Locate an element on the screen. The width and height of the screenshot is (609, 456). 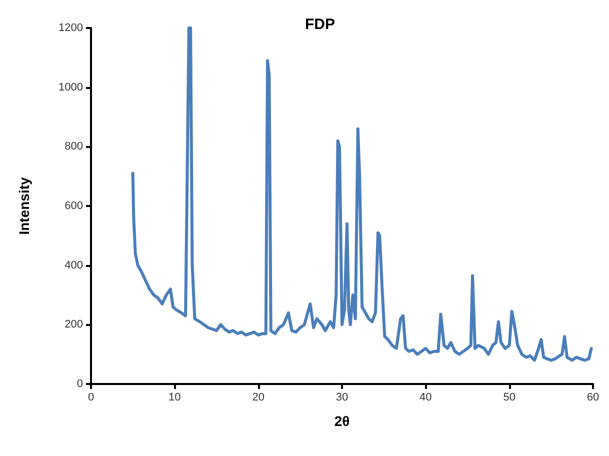
y-tick-label: 1000 is located at coordinates (70, 87).